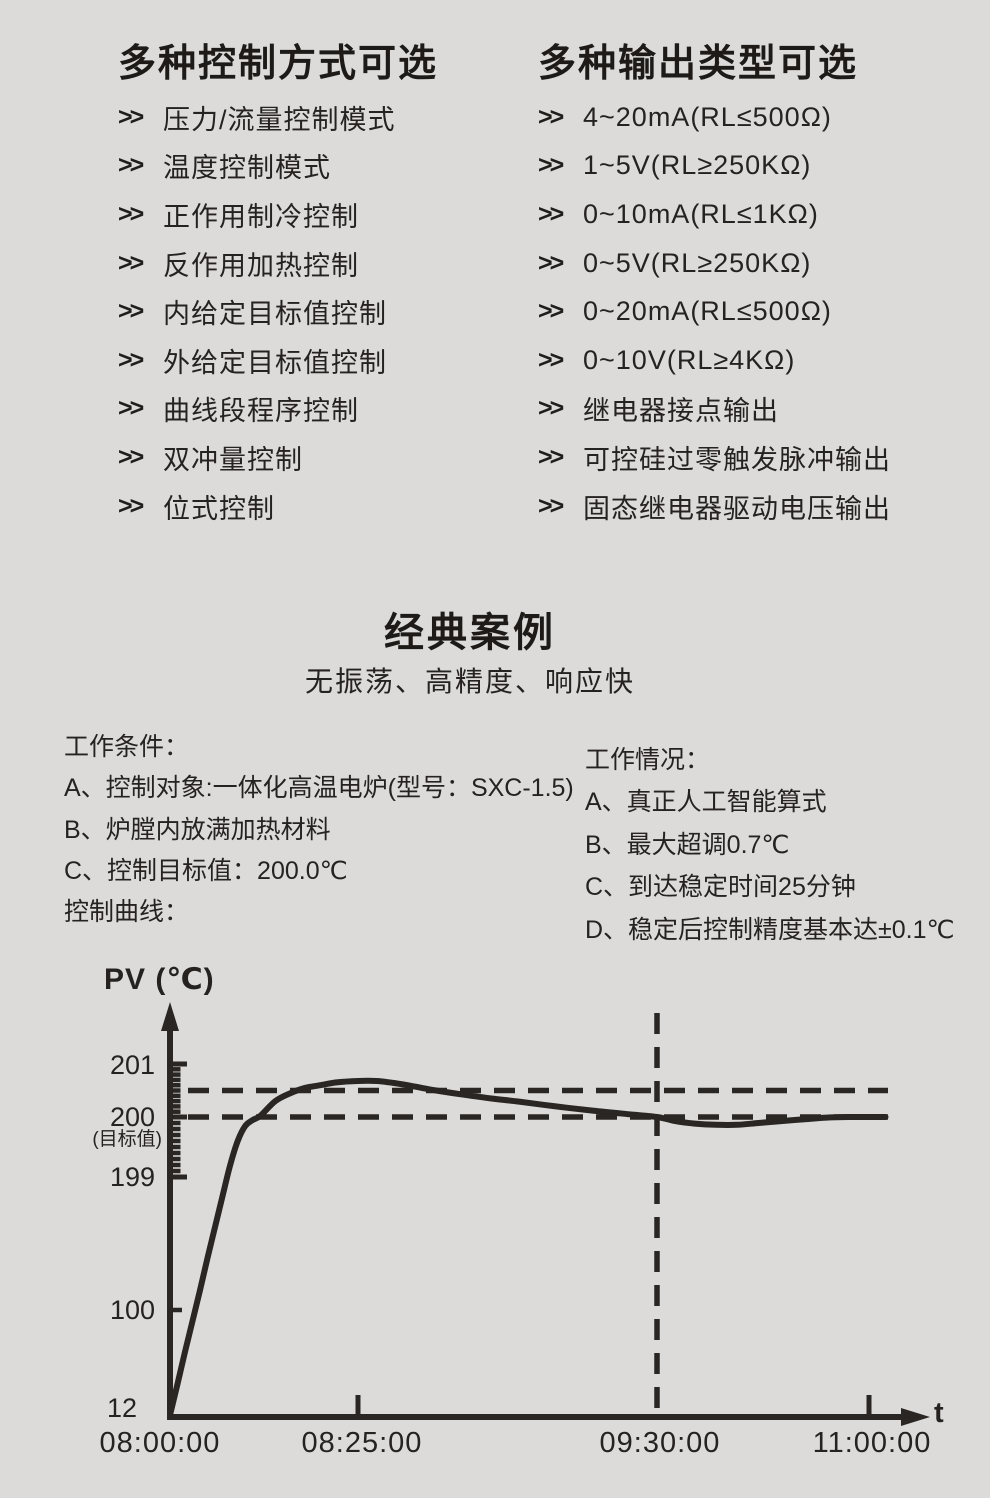  I want to click on output-types-title: 多种输出类型可选, so click(698, 64).